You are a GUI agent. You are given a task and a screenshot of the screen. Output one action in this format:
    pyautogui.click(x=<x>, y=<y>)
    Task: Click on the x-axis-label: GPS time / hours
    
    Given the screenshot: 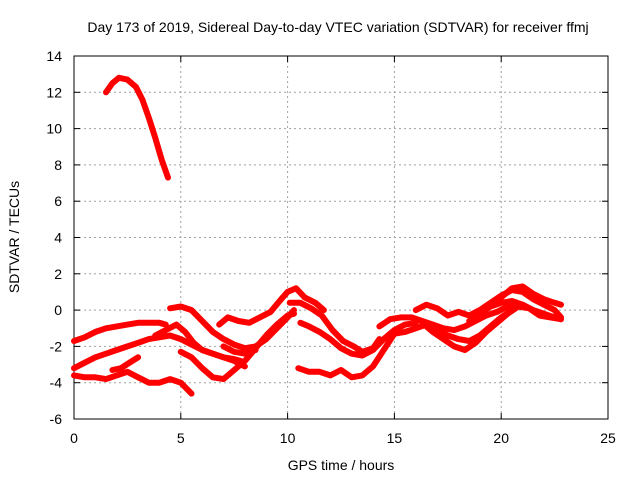 What is the action you would take?
    pyautogui.click(x=341, y=465)
    